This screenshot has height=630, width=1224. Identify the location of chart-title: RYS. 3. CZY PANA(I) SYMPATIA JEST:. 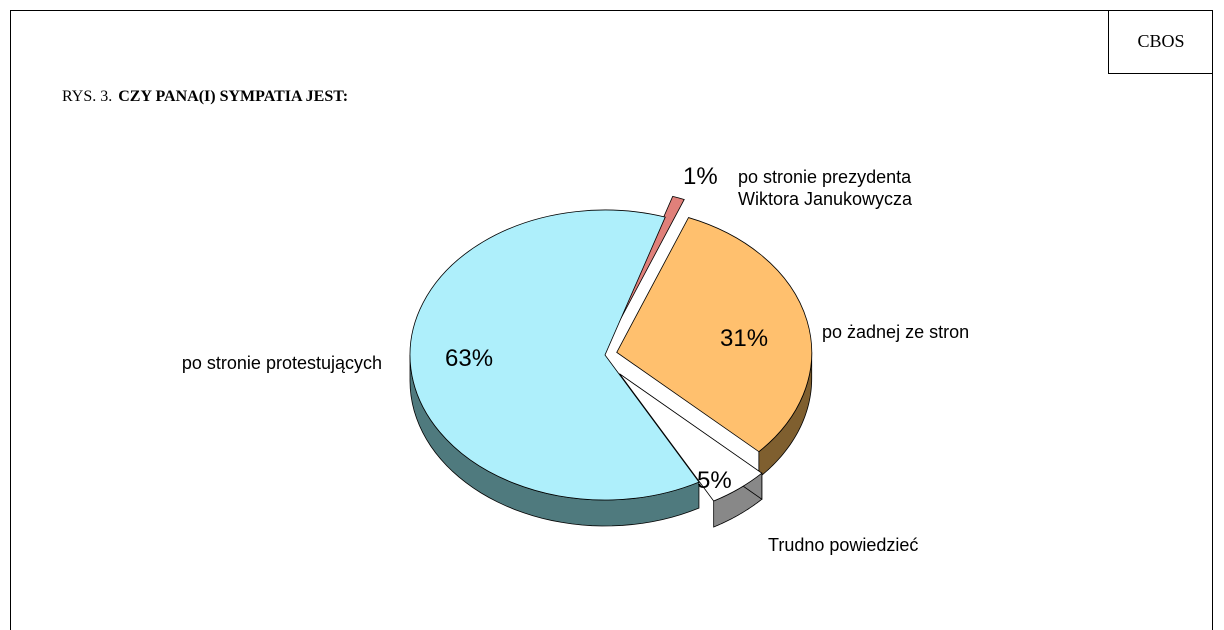
(205, 97).